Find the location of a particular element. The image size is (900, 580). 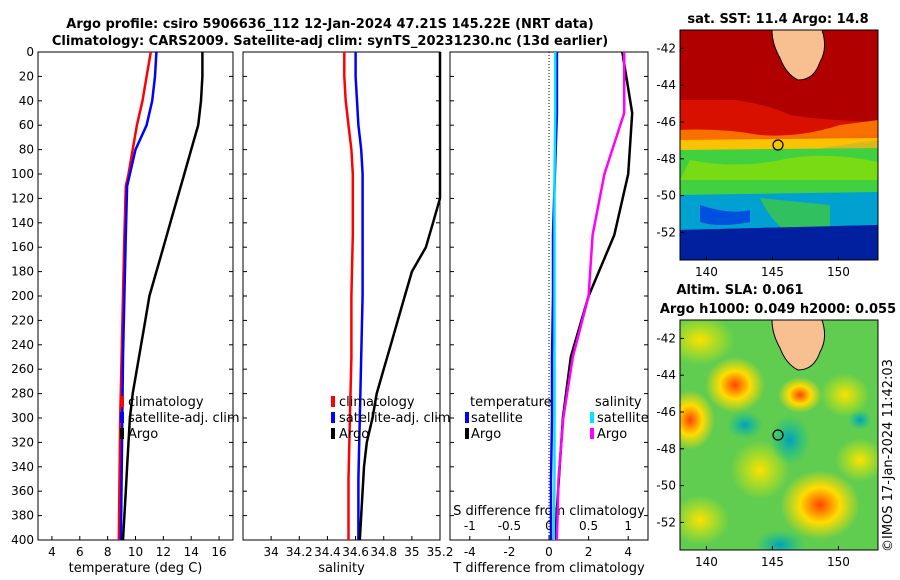

x-tick-label: 16 is located at coordinates (218, 552).